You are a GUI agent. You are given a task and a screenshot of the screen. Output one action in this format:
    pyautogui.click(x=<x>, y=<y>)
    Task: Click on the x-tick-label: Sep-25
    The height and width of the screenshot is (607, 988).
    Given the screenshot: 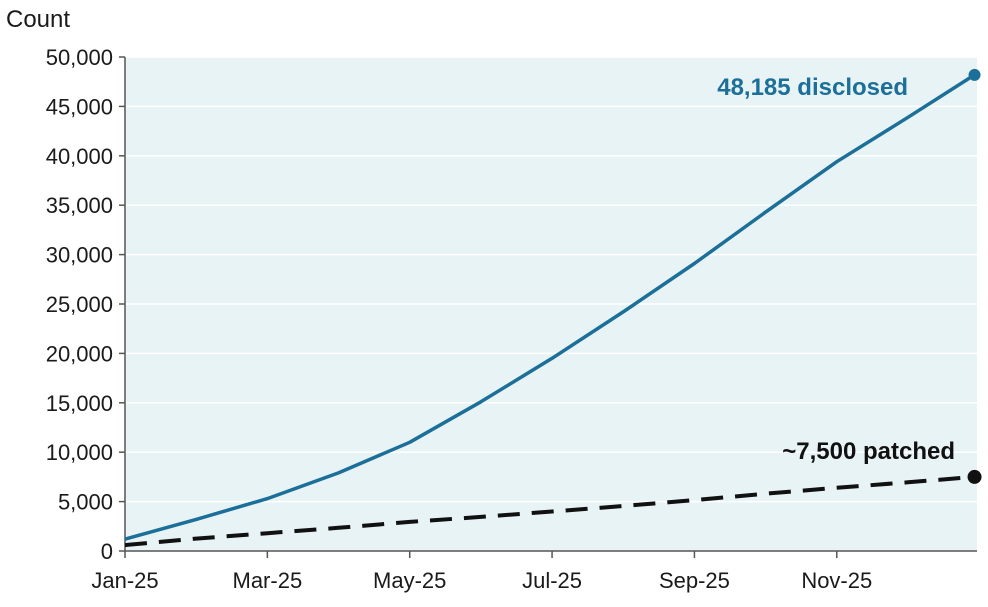 What is the action you would take?
    pyautogui.click(x=694, y=580)
    